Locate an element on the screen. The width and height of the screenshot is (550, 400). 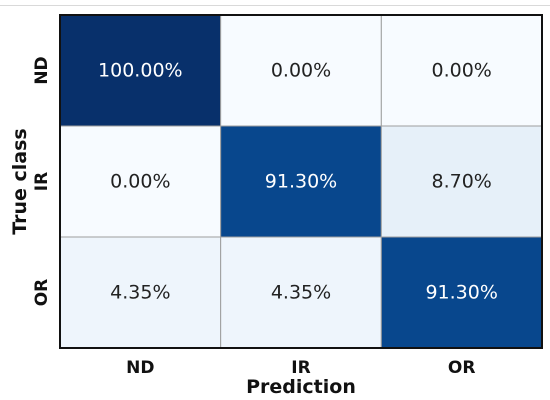
x-tick-label: IR is located at coordinates (300, 368).